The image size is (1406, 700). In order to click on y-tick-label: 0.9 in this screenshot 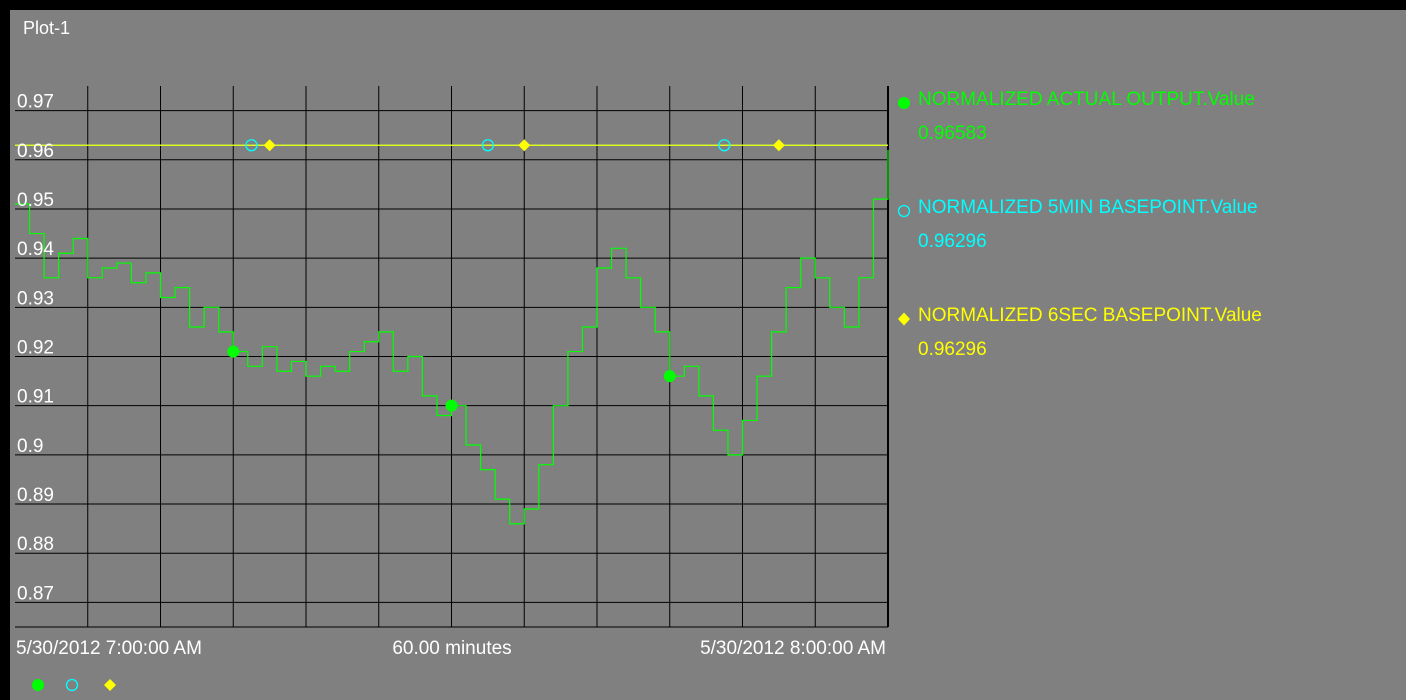, I will do `click(30, 446)`.